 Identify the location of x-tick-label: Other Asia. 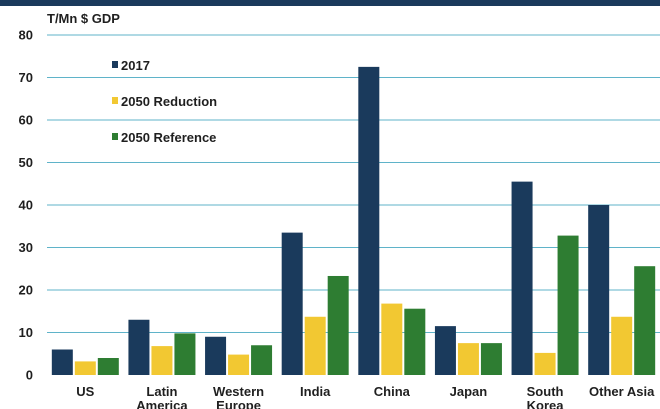
(622, 391).